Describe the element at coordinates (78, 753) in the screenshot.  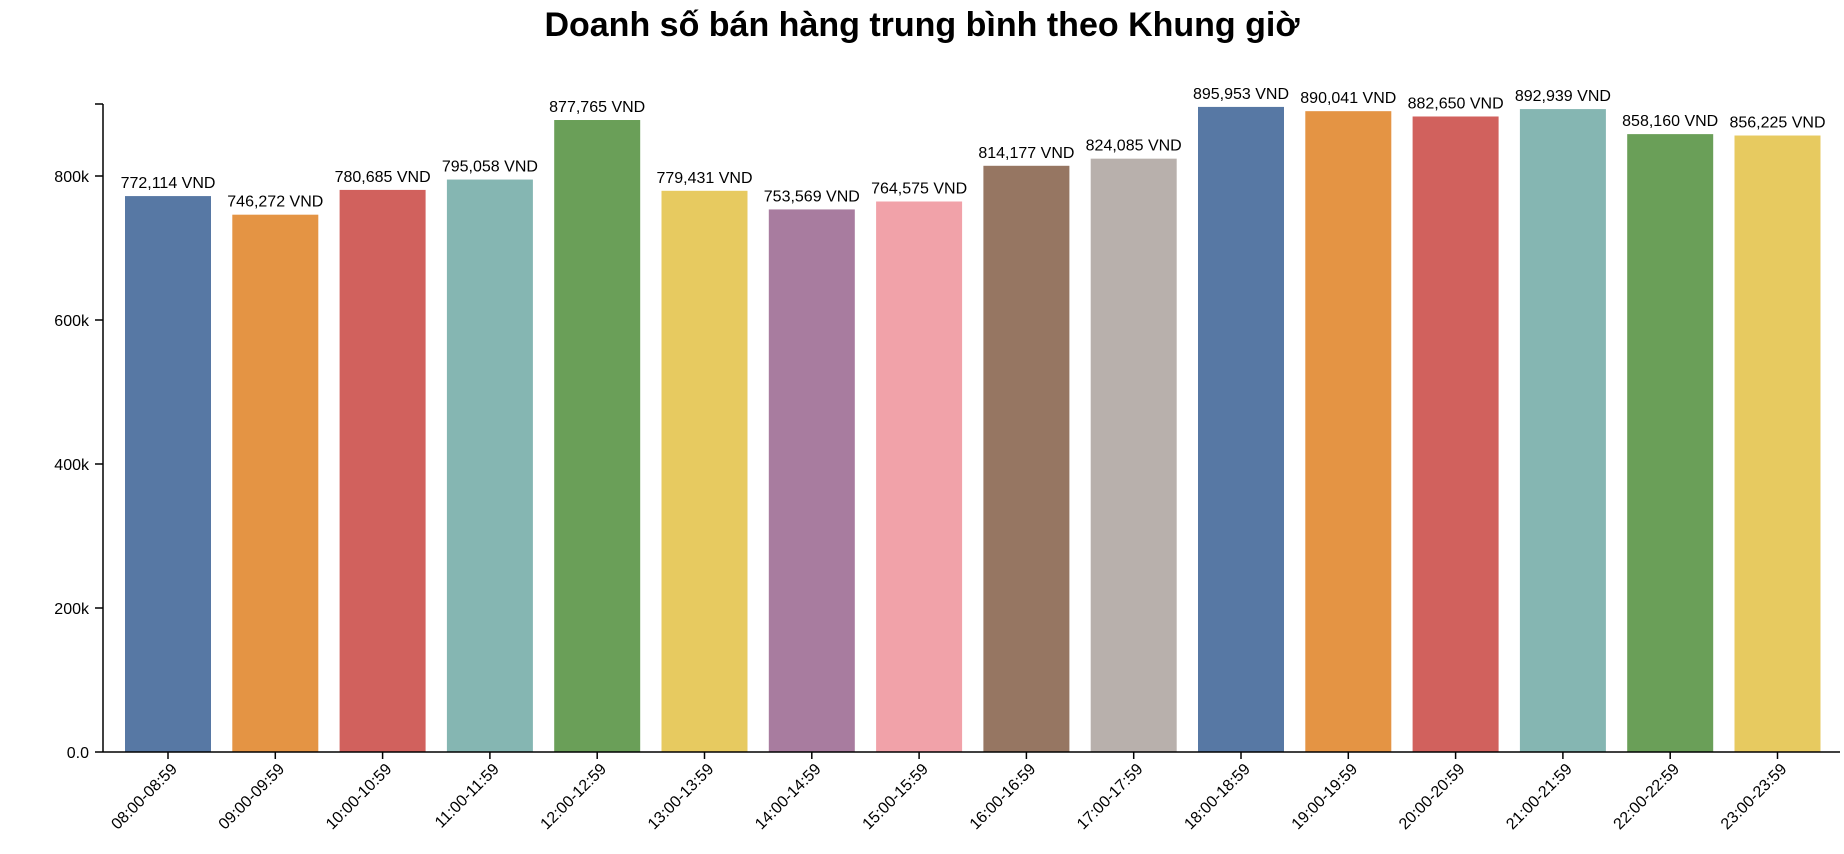
I see `y-tick-label: 0.0` at that location.